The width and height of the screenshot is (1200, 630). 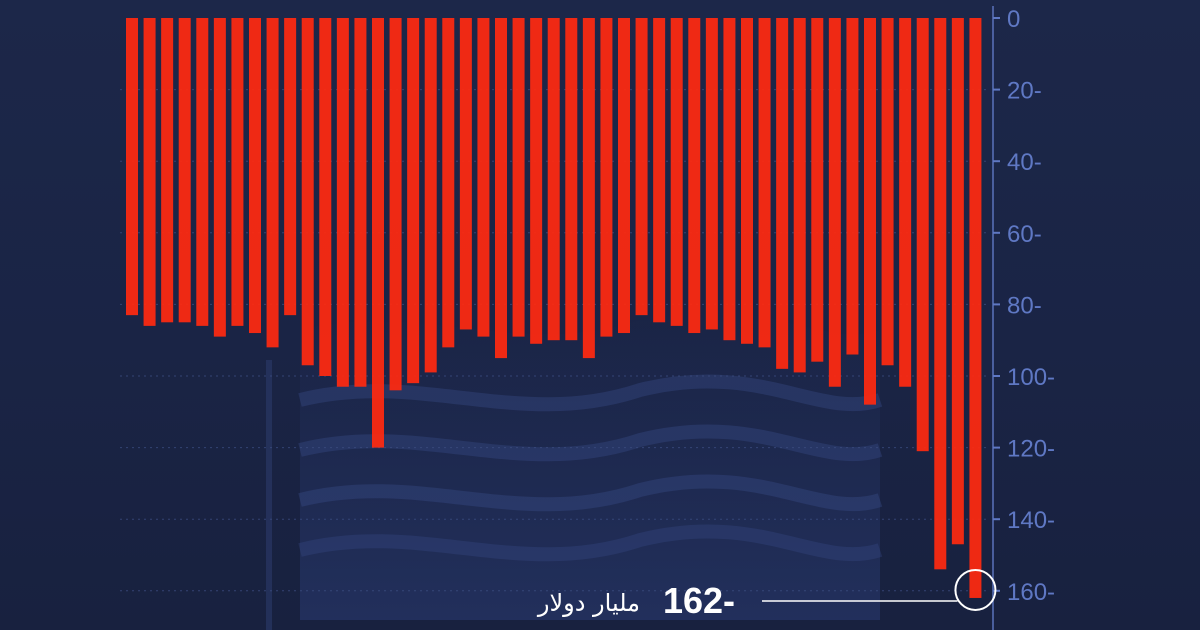 What do you see at coordinates (1024, 234) in the screenshot?
I see `y-tick-label: 60-` at bounding box center [1024, 234].